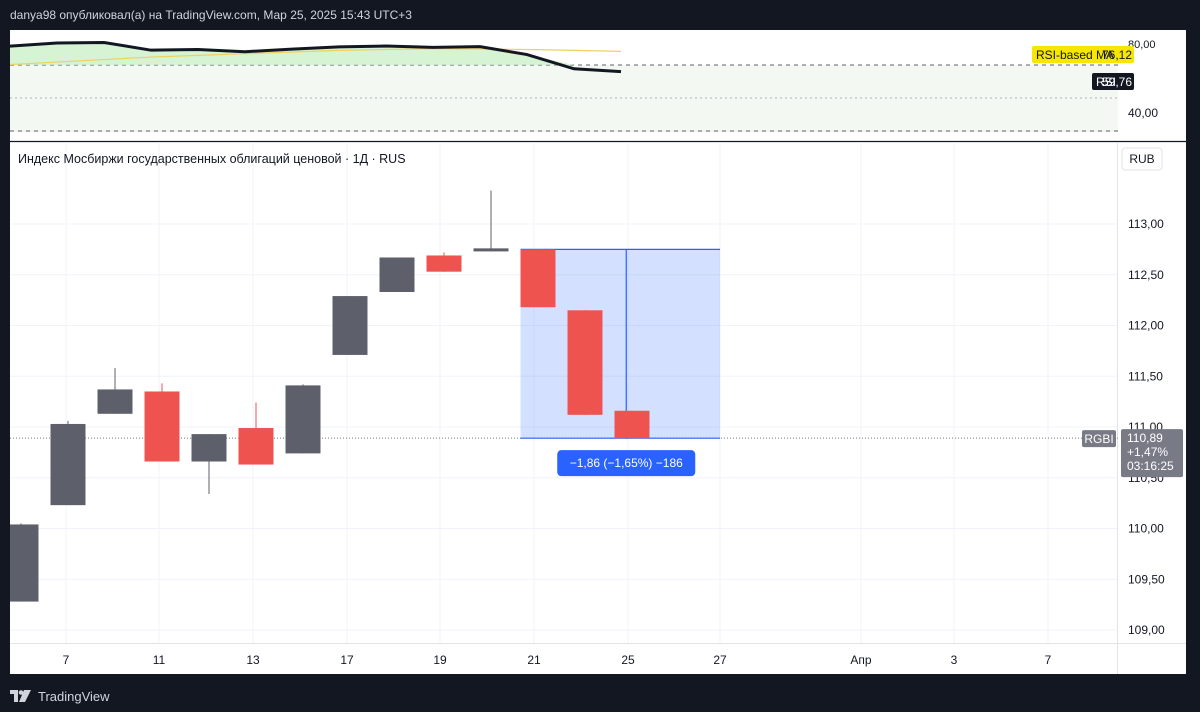  Describe the element at coordinates (1106, 82) in the screenshot. I see `rsi-badge-label: RSI` at that location.